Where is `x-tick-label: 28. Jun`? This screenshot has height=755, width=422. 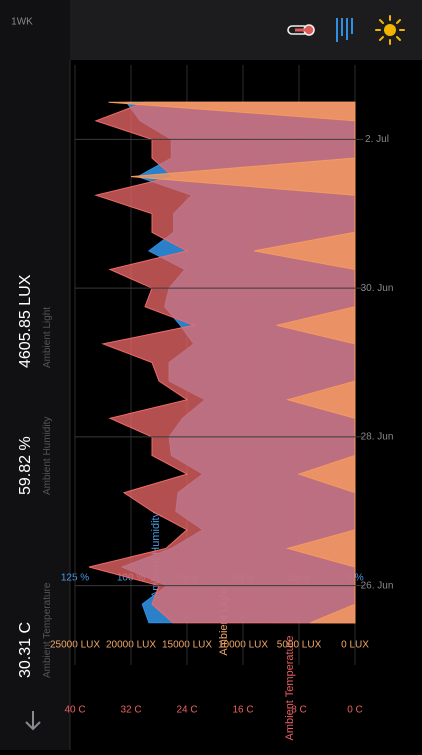
x-tick-label: 28. Jun is located at coordinates (377, 437).